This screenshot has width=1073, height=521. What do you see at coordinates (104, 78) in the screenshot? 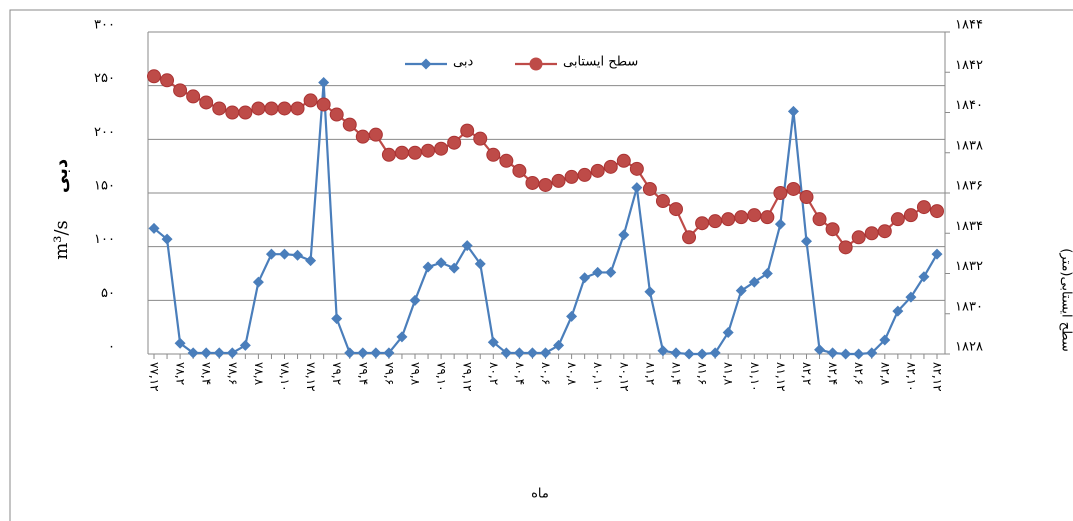
I see `y-tick-label: ۲۵۰` at bounding box center [104, 78].